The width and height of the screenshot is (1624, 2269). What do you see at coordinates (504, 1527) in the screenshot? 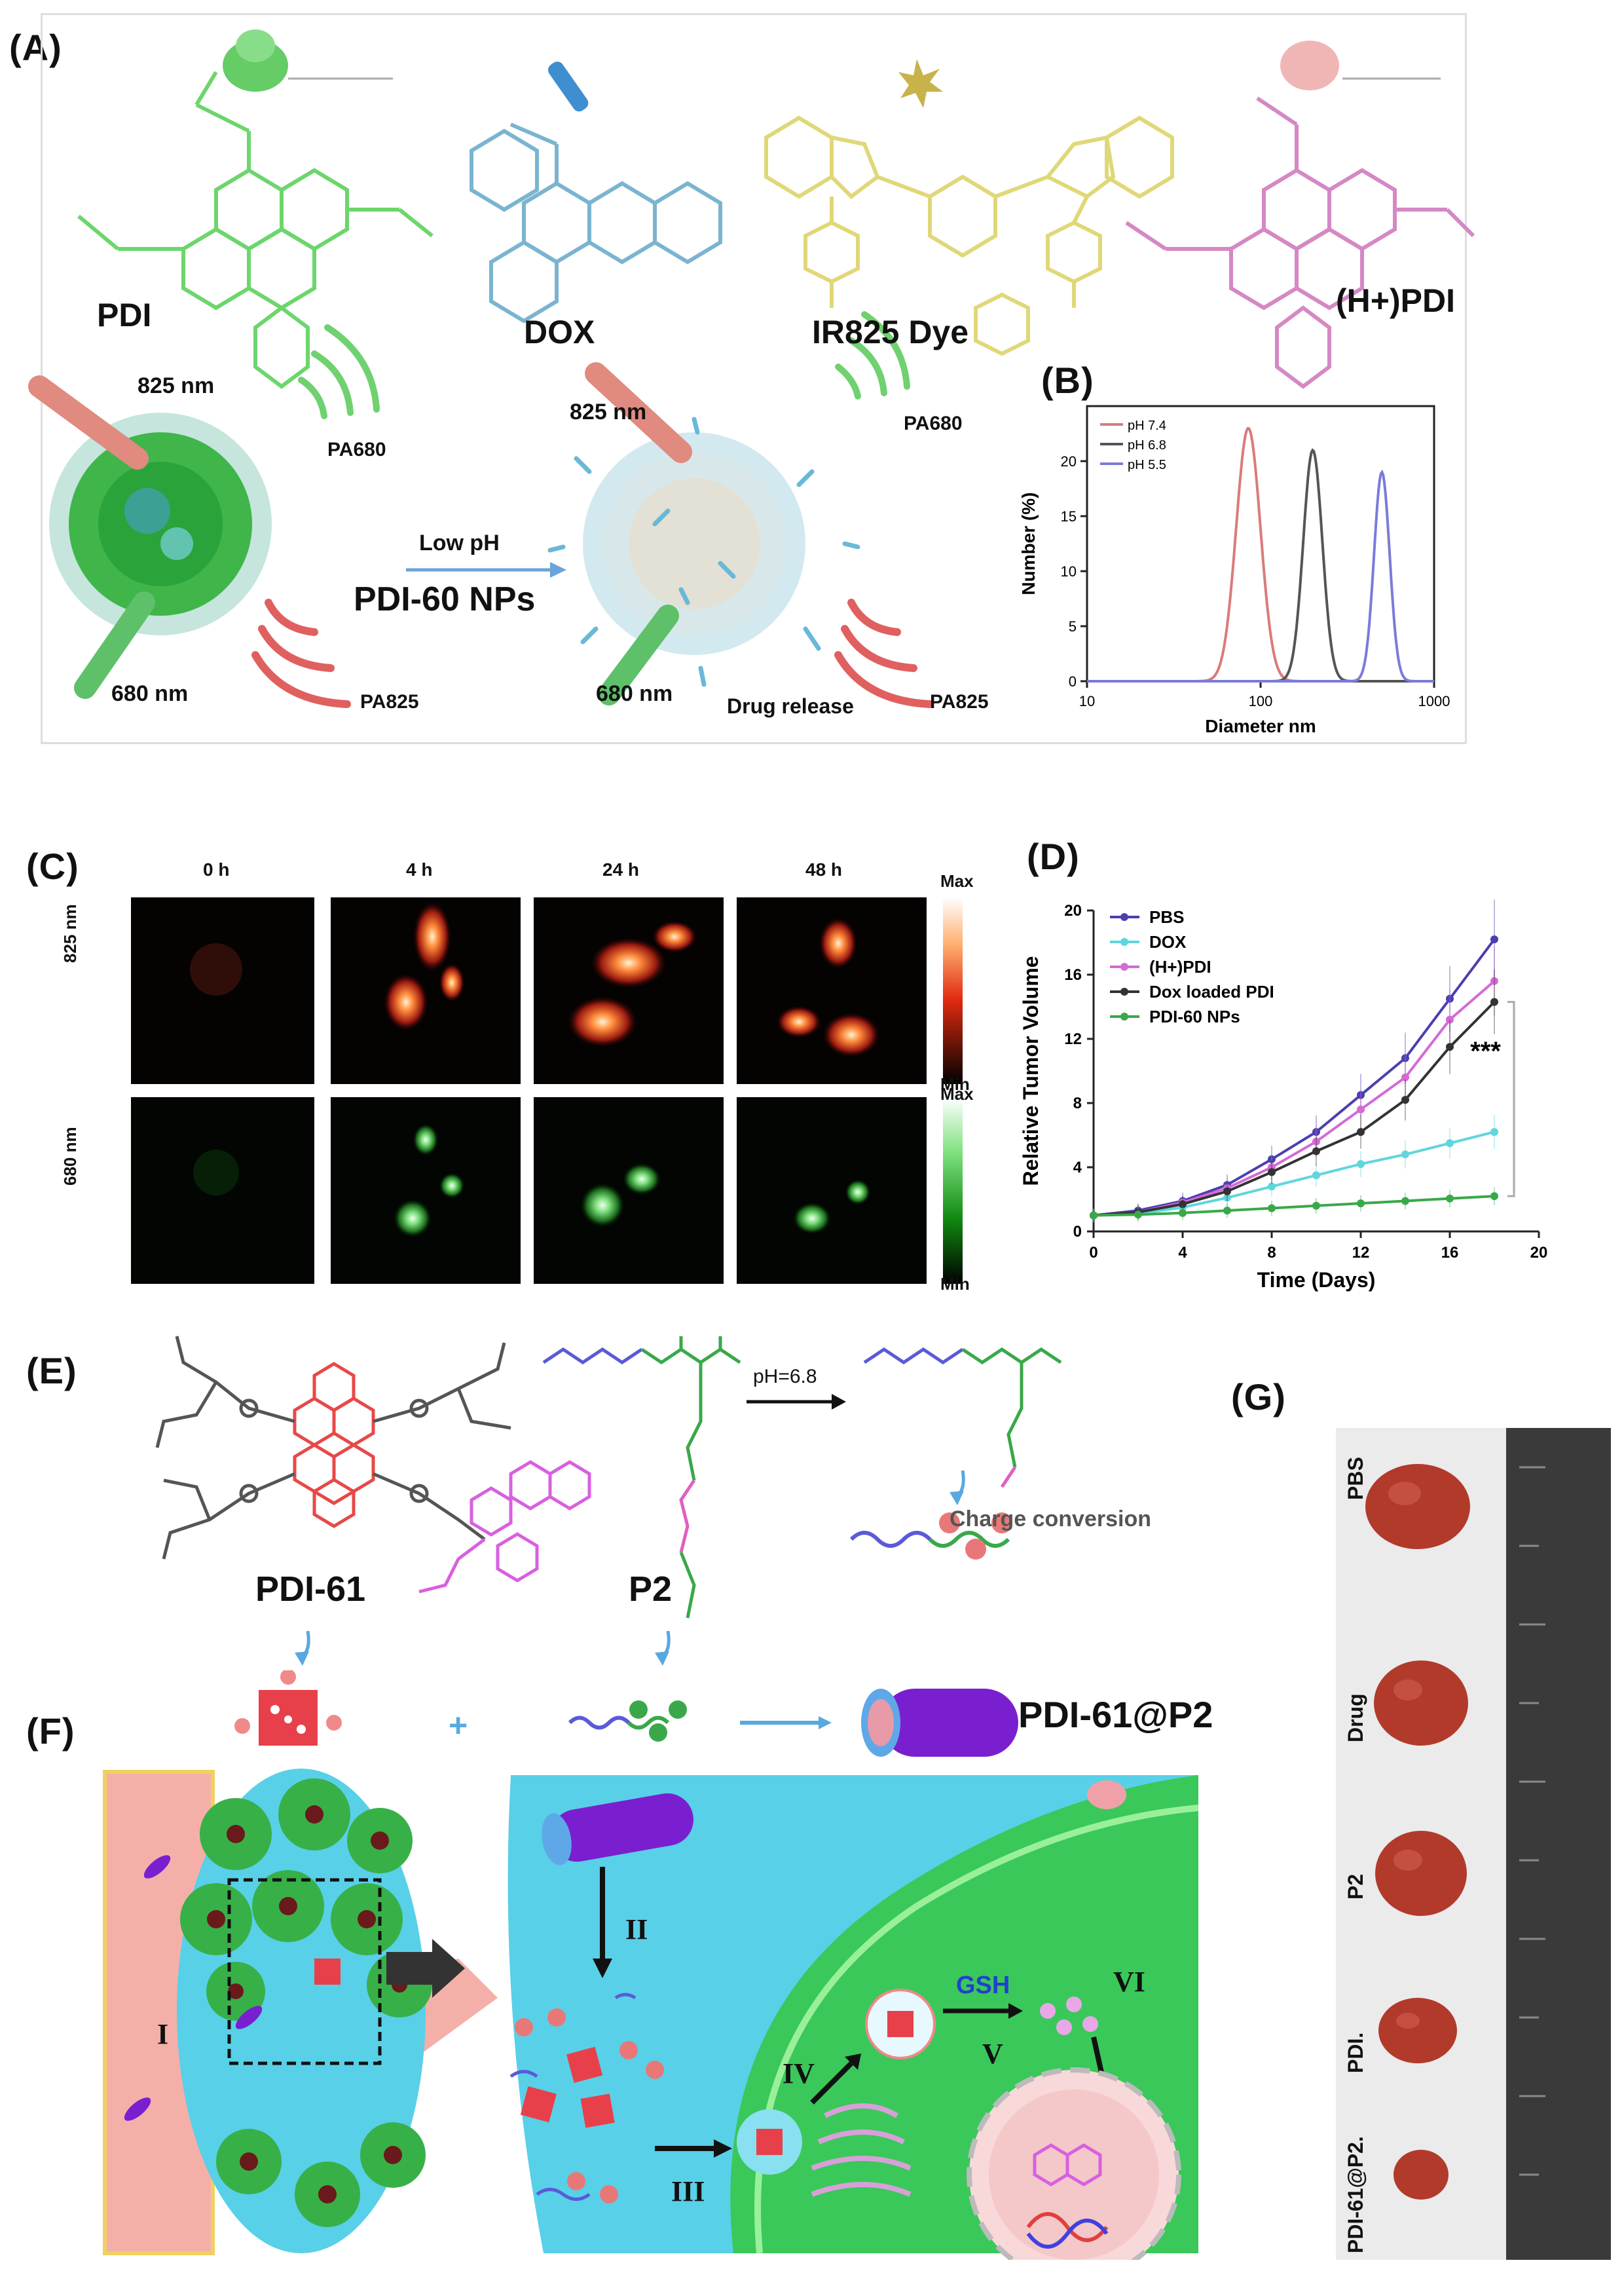
I see `drug-molecule` at bounding box center [504, 1527].